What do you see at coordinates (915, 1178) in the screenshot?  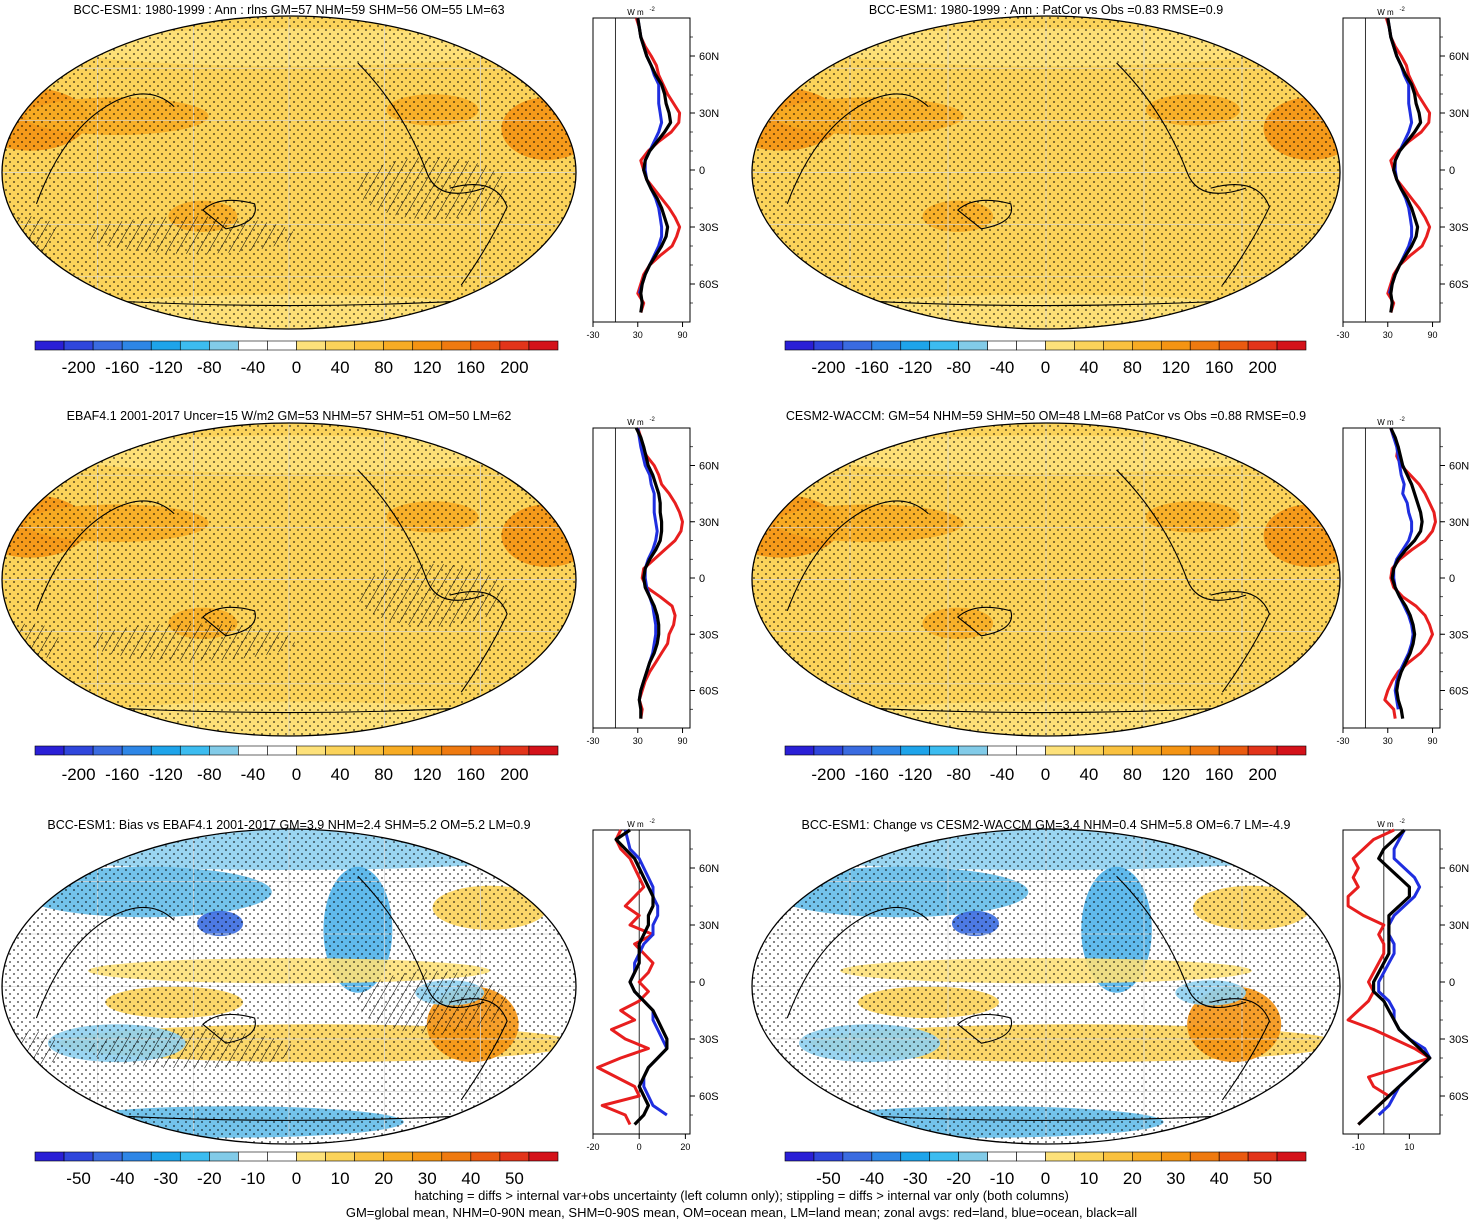 I see `colorbar-tick-label: -30` at bounding box center [915, 1178].